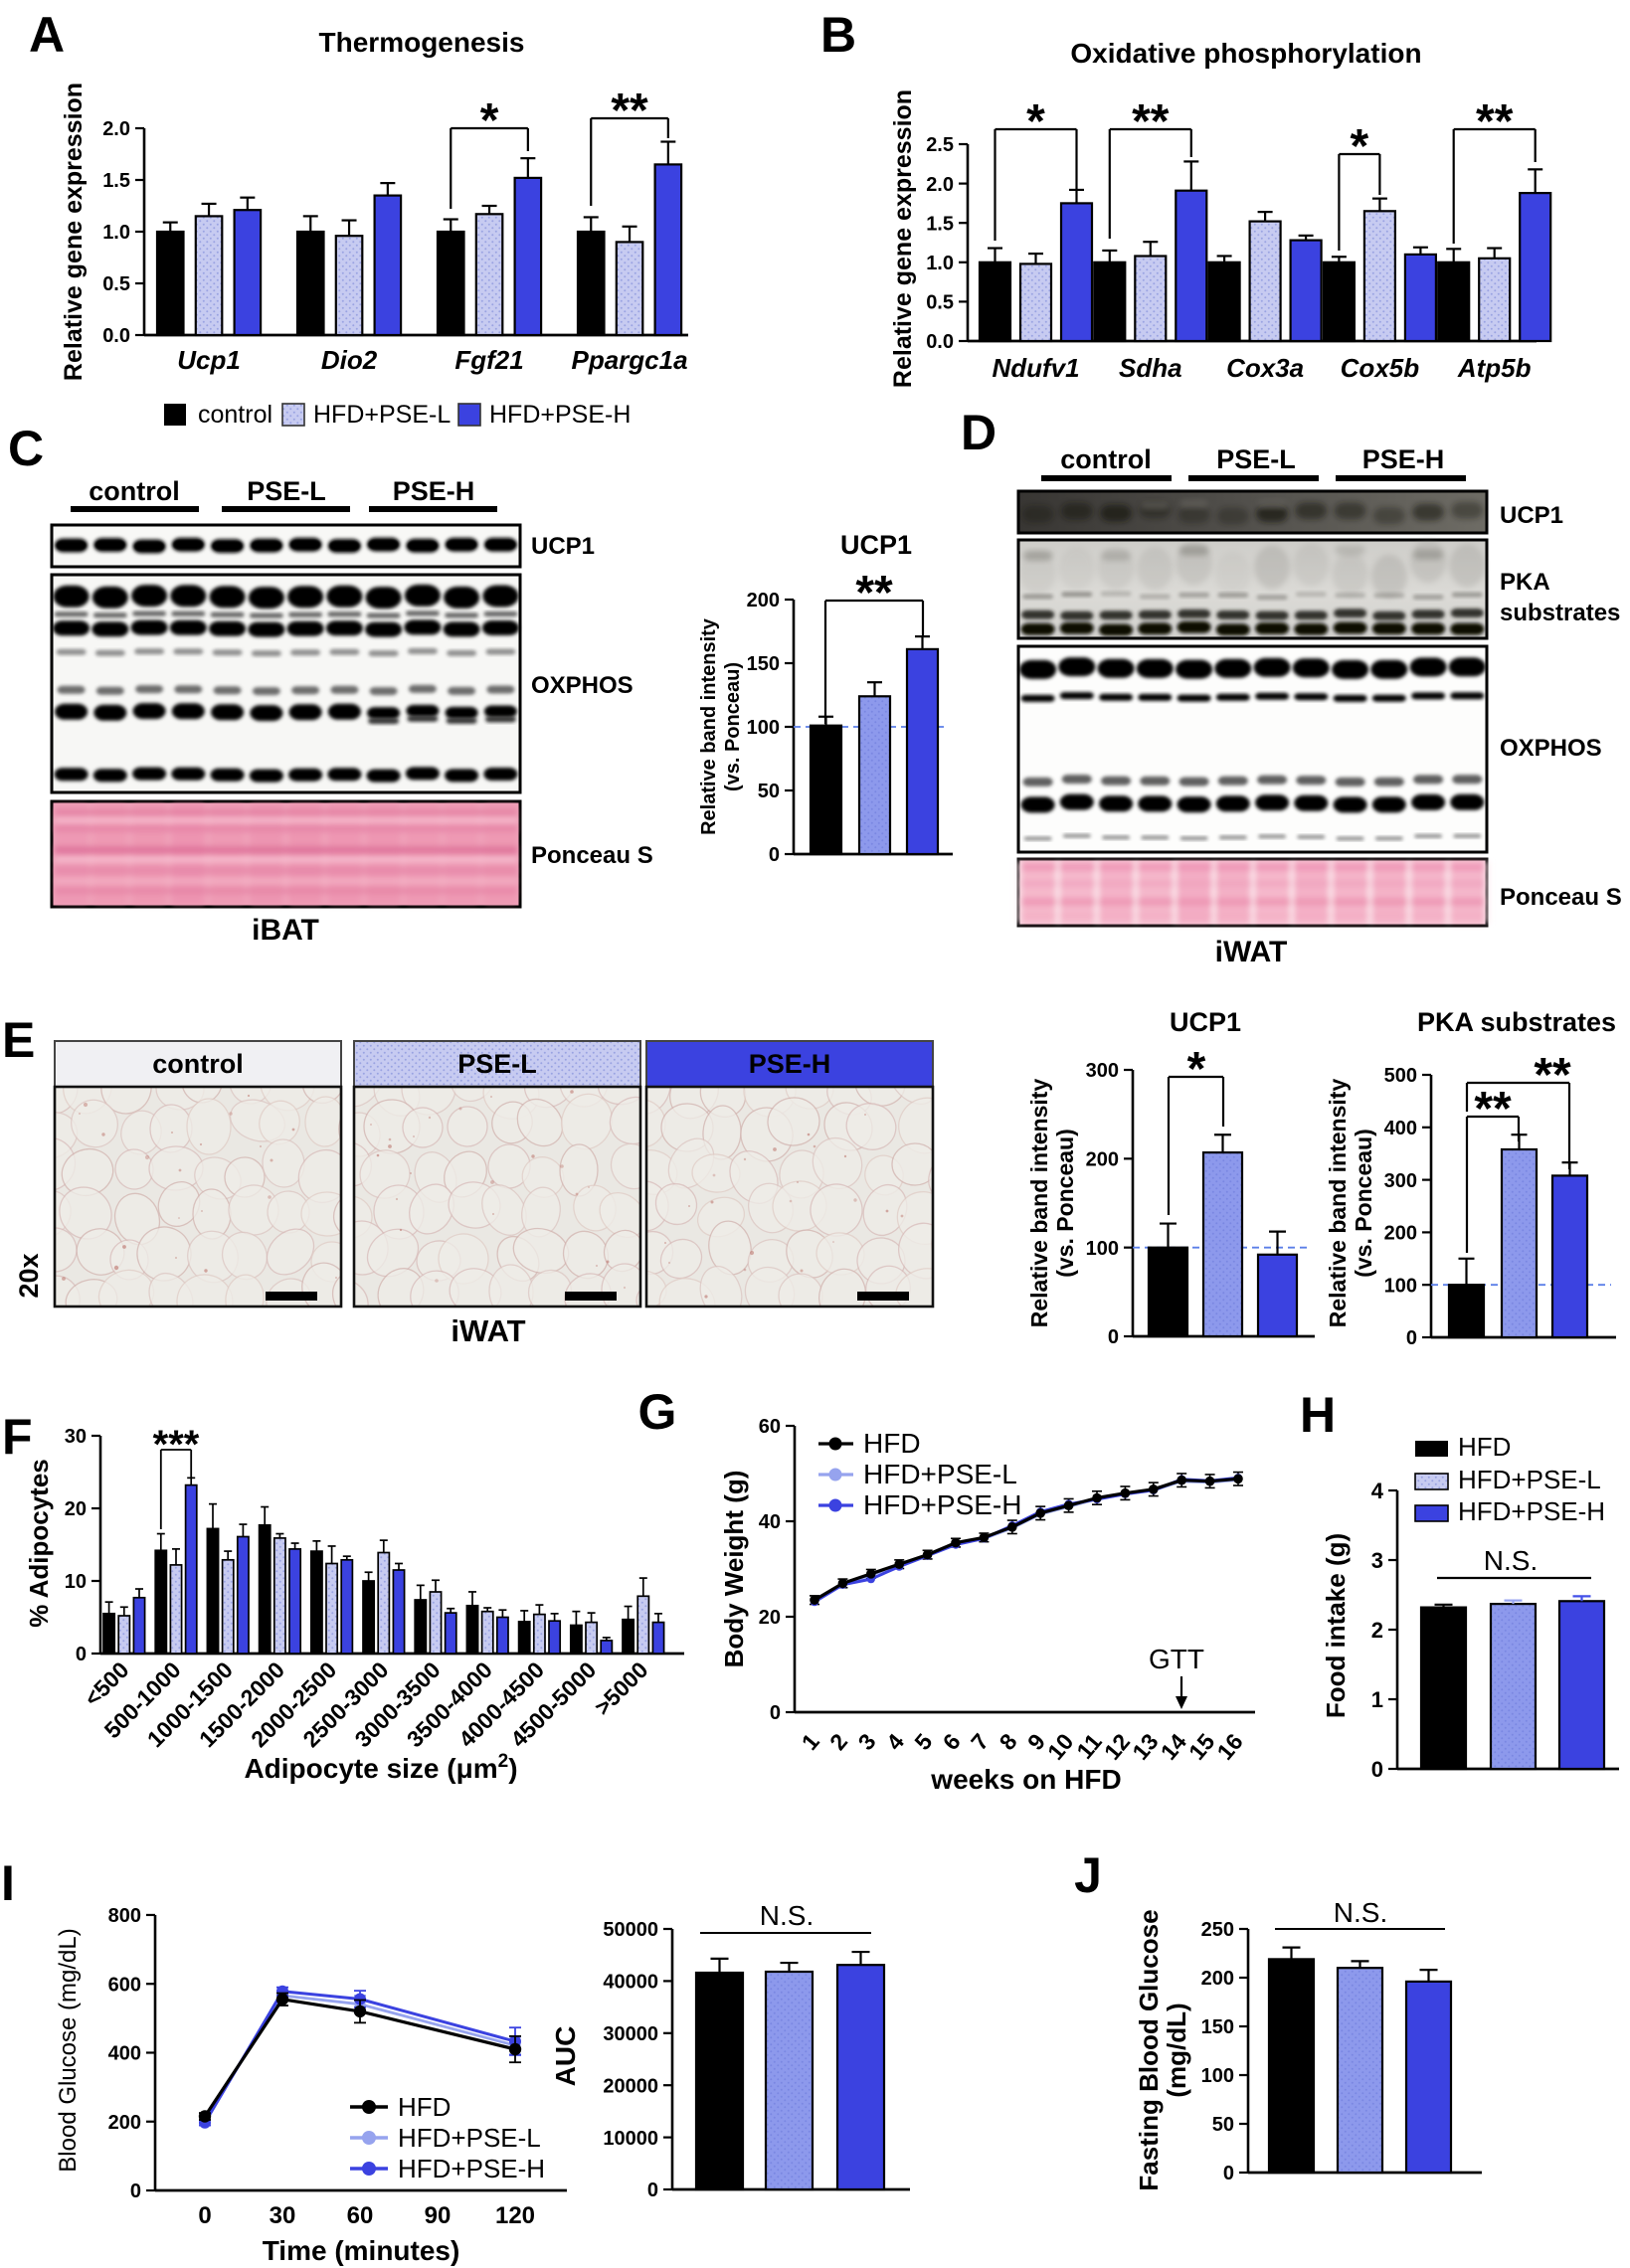 This screenshot has height=2268, width=1630. I want to click on svg-text: 0.5, so click(940, 303).